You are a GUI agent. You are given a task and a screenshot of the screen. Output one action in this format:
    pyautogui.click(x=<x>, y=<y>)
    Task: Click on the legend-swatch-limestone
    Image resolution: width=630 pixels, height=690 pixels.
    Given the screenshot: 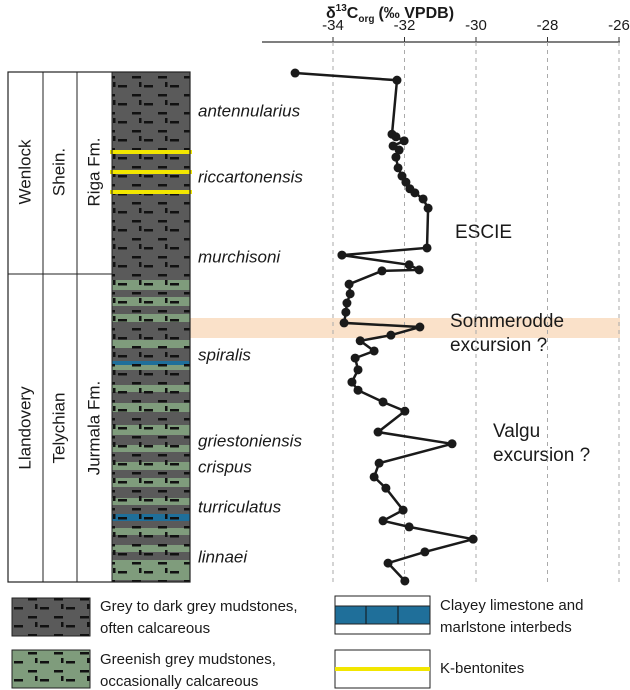 What is the action you would take?
    pyautogui.click(x=382, y=615)
    